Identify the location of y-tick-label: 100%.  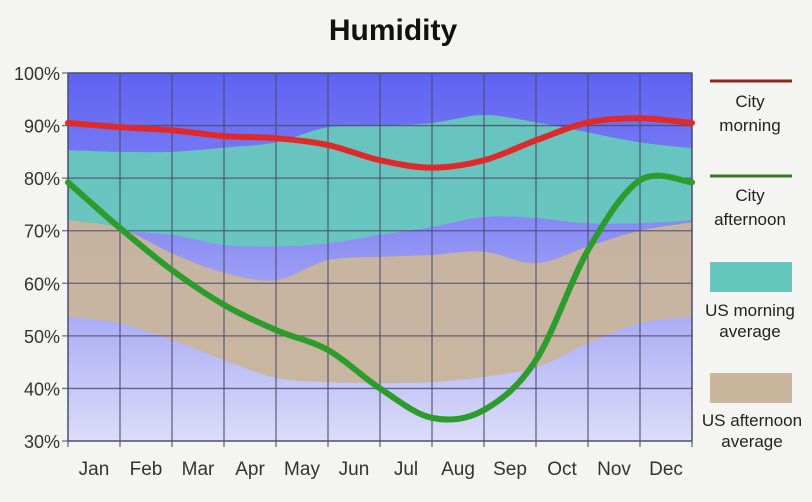
(37, 74).